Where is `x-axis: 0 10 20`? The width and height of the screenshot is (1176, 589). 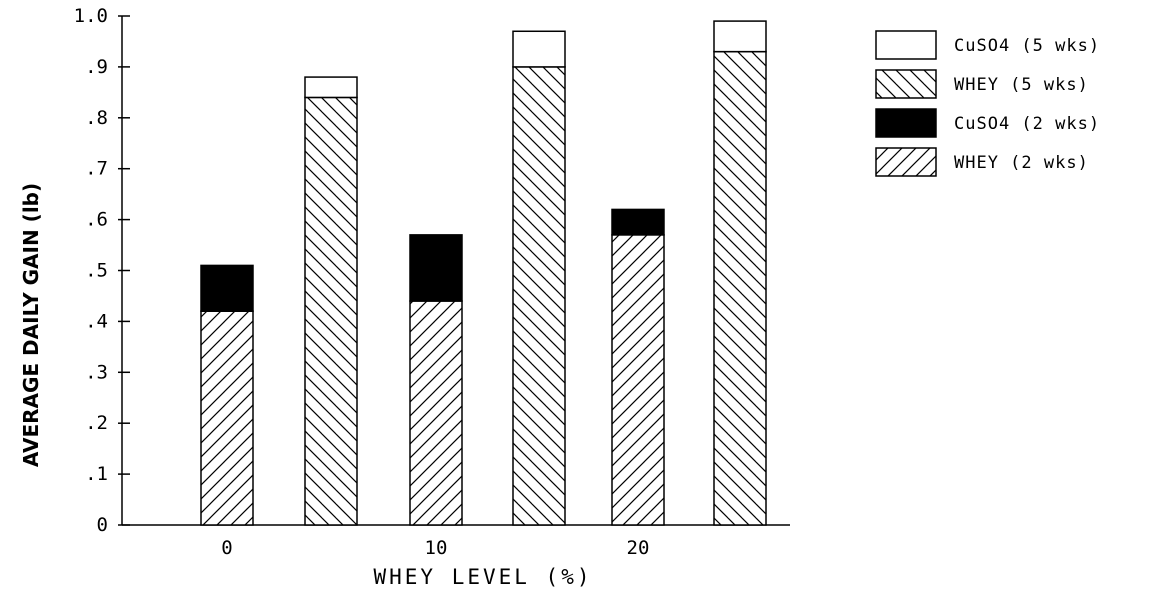
x-axis: 0 10 20 is located at coordinates (456, 541).